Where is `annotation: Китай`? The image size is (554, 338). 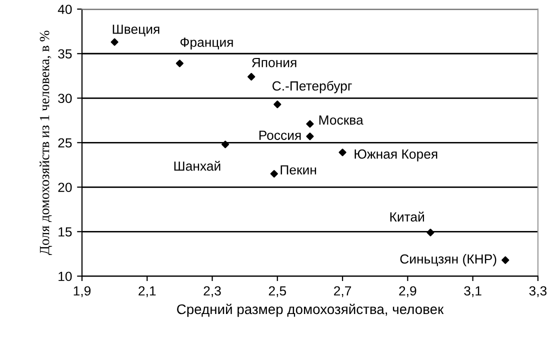 annotation: Китай is located at coordinates (407, 217).